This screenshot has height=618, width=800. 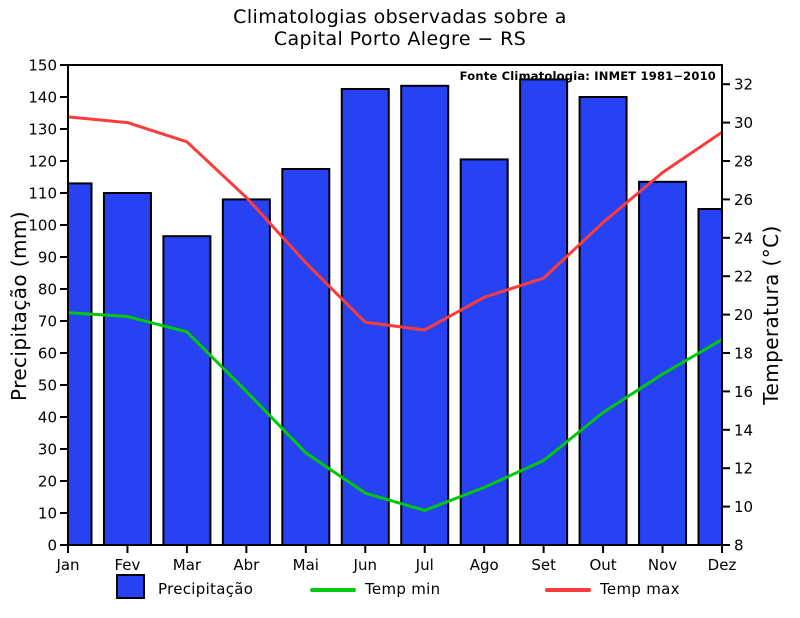 I want to click on legend-precipitation-label: Precipitação, so click(x=206, y=589).